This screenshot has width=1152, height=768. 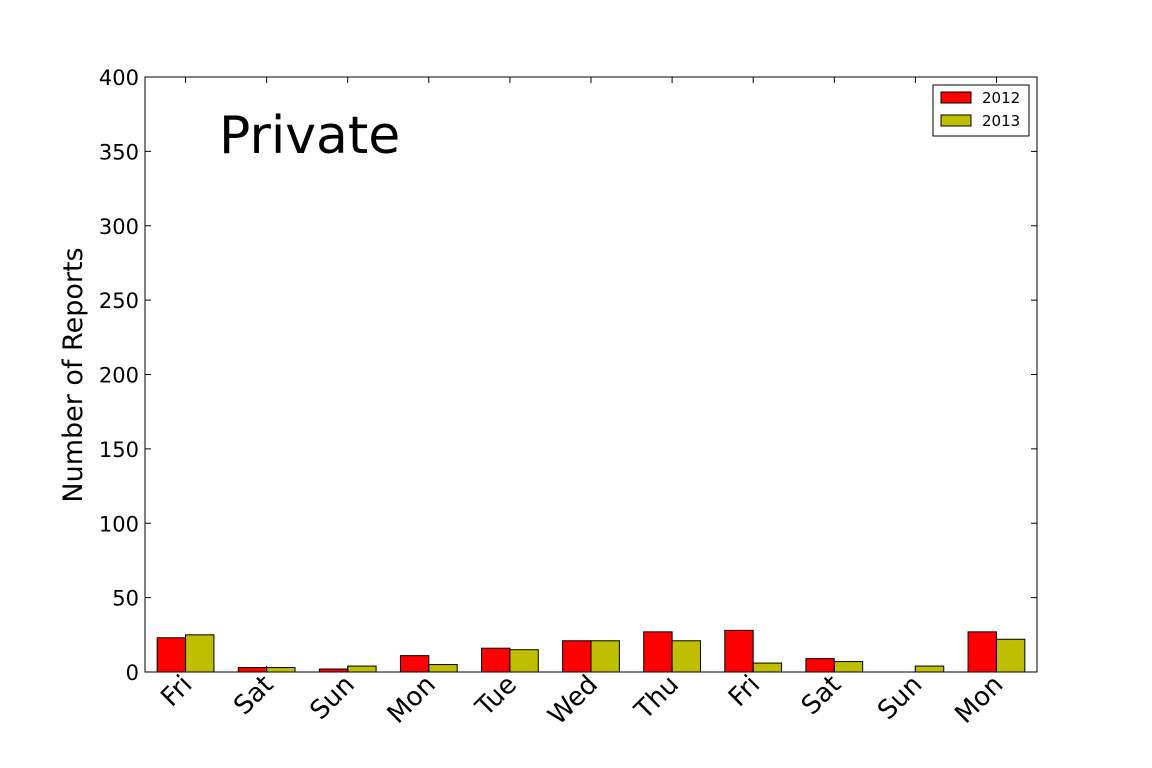 I want to click on legend-swatch-2013, so click(x=956, y=120).